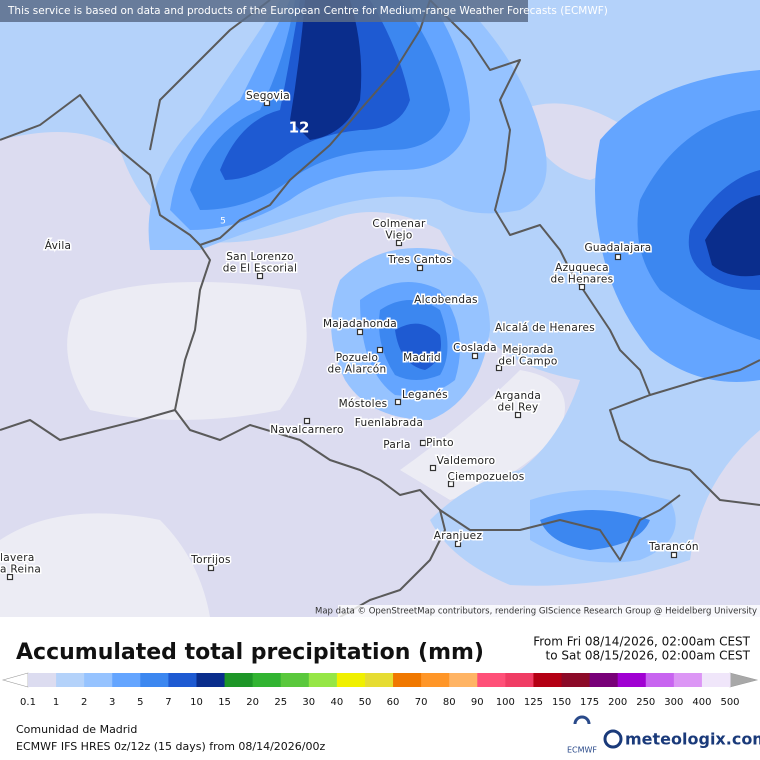 Image resolution: width=760 pixels, height=760 pixels. I want to click on place-label: Pozuelo, so click(357, 358).